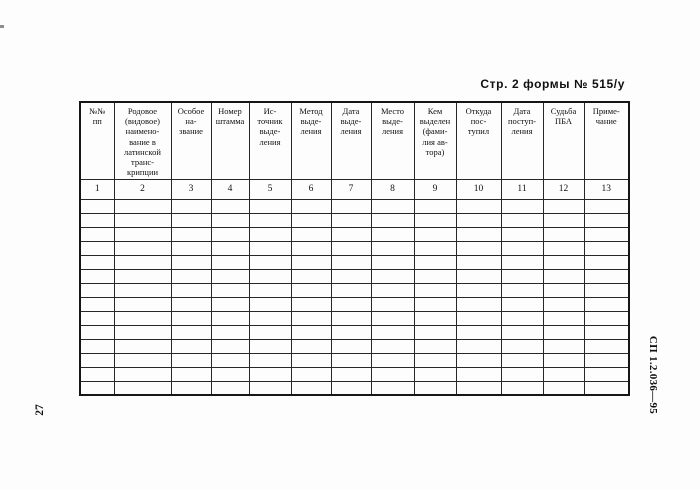  I want to click on column-header-cell: Место выде- ления, so click(392, 140).